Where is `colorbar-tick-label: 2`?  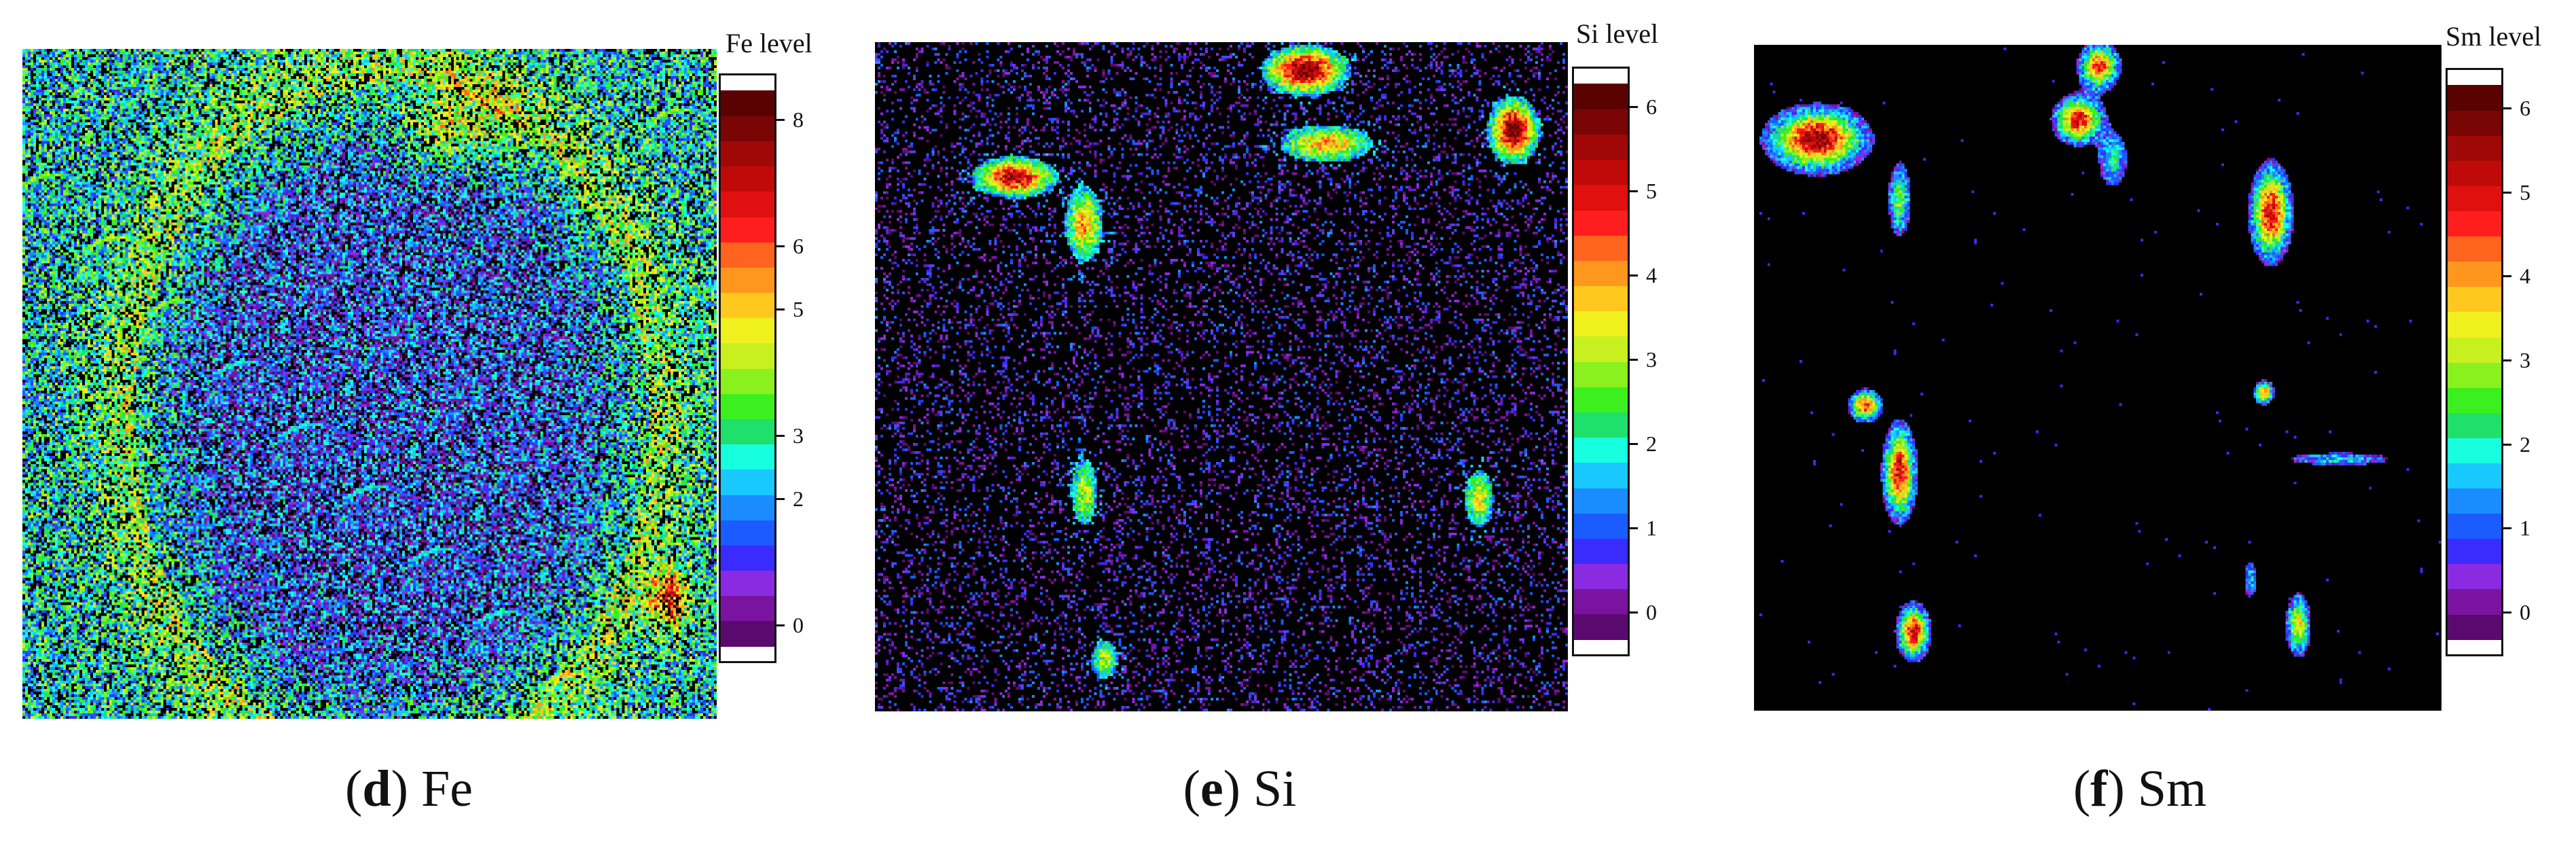 colorbar-tick-label: 2 is located at coordinates (798, 499).